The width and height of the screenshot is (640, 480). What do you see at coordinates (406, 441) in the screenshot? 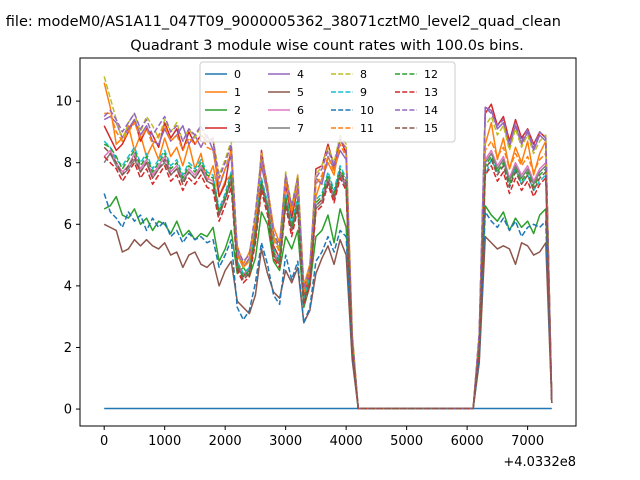
I see `x-tick-label-5000: 5000` at bounding box center [406, 441].